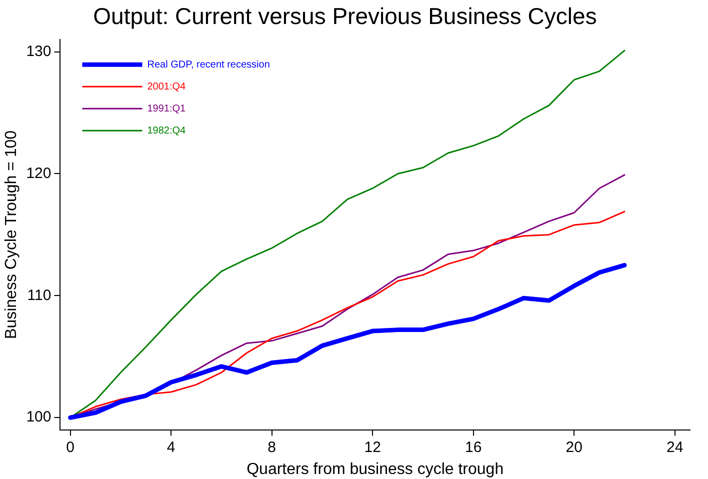  Describe the element at coordinates (39, 51) in the screenshot. I see `y-tick-label: 130` at that location.